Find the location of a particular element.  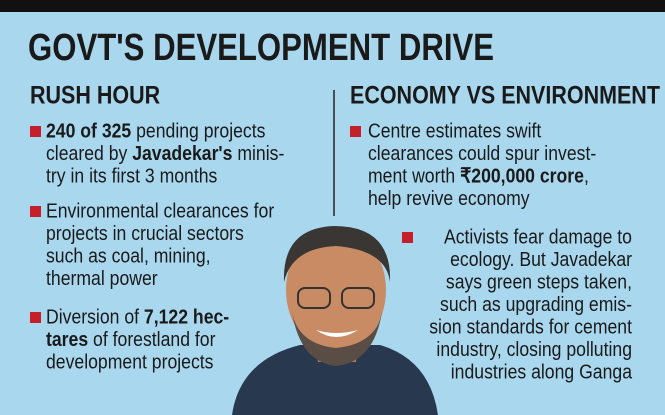

text: Environmental clearances for is located at coordinates (160, 211).